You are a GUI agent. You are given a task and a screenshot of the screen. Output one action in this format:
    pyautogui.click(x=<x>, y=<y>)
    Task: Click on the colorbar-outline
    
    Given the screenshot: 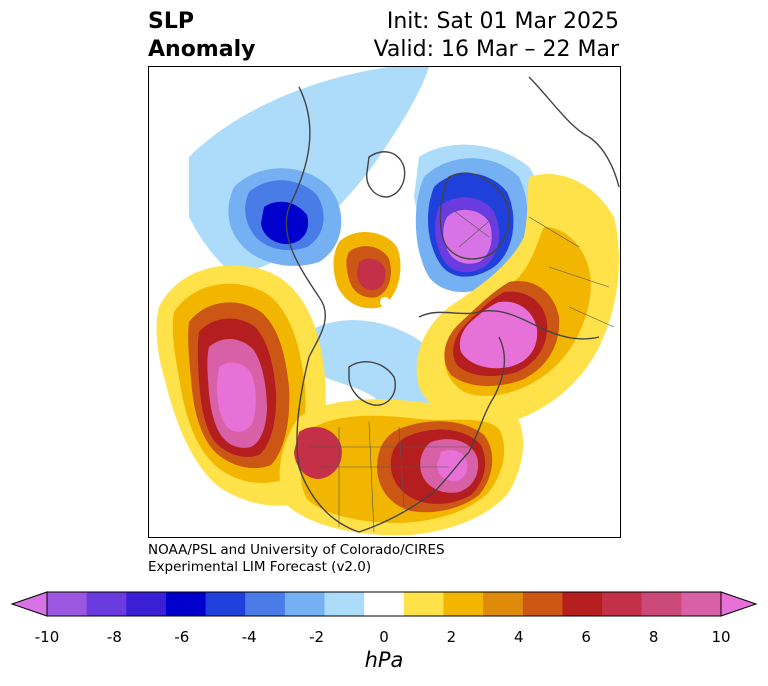 What is the action you would take?
    pyautogui.click(x=384, y=604)
    